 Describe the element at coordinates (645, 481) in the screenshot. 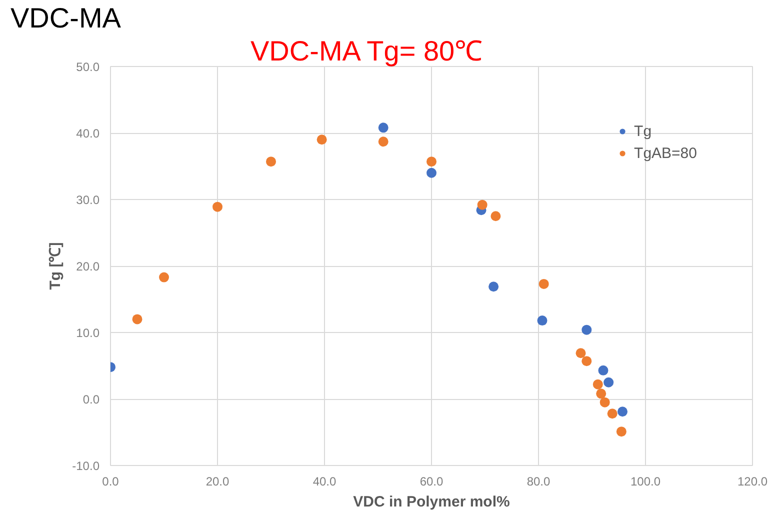

I see `x-tick-label: 100.0` at that location.